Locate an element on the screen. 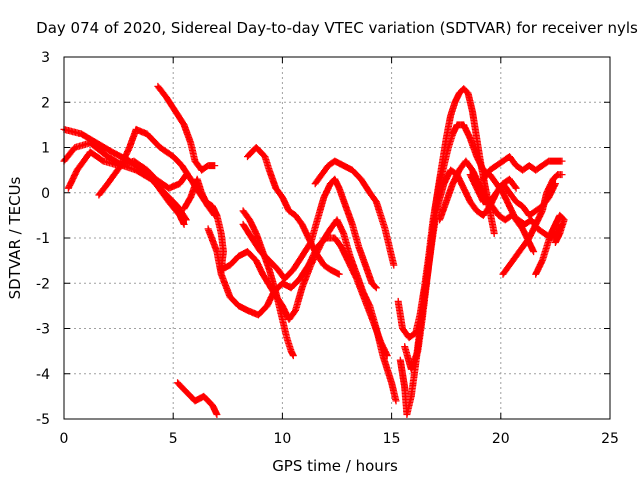  x-tick-label: 0 is located at coordinates (64, 439).